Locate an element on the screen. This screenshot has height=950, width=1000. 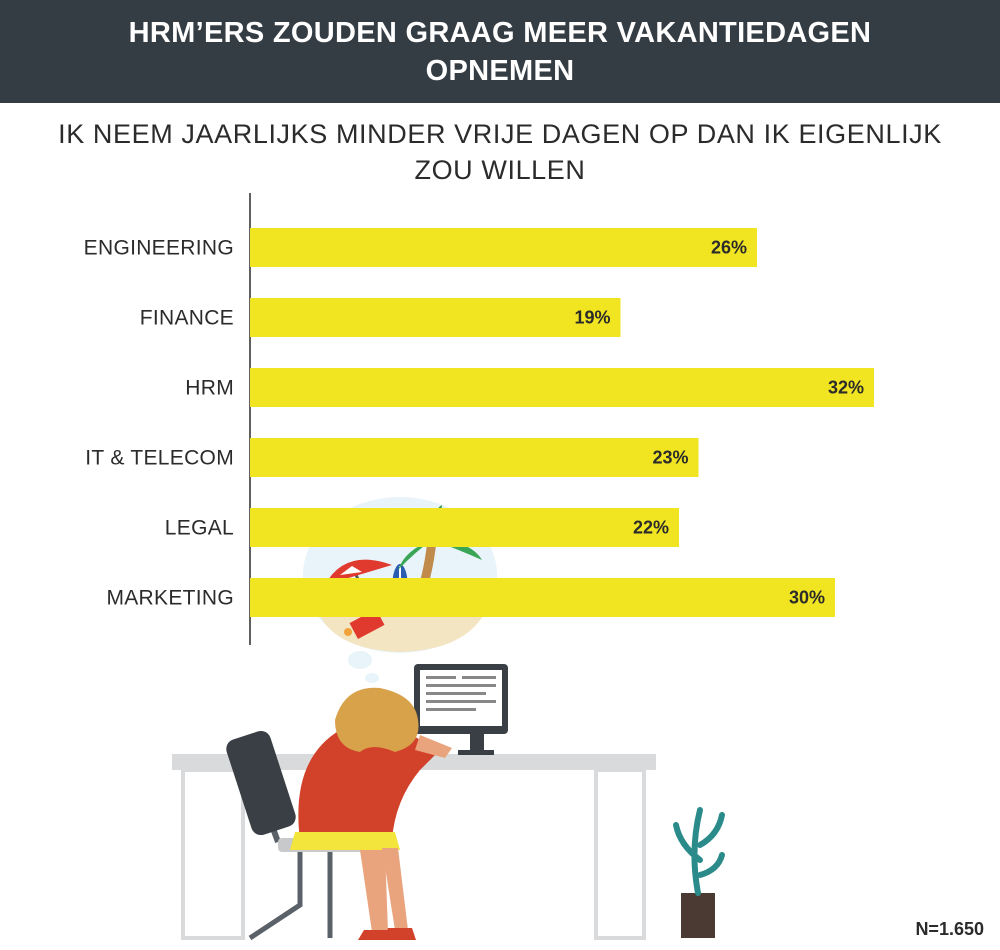
monitor-icon is located at coordinates (461, 709).